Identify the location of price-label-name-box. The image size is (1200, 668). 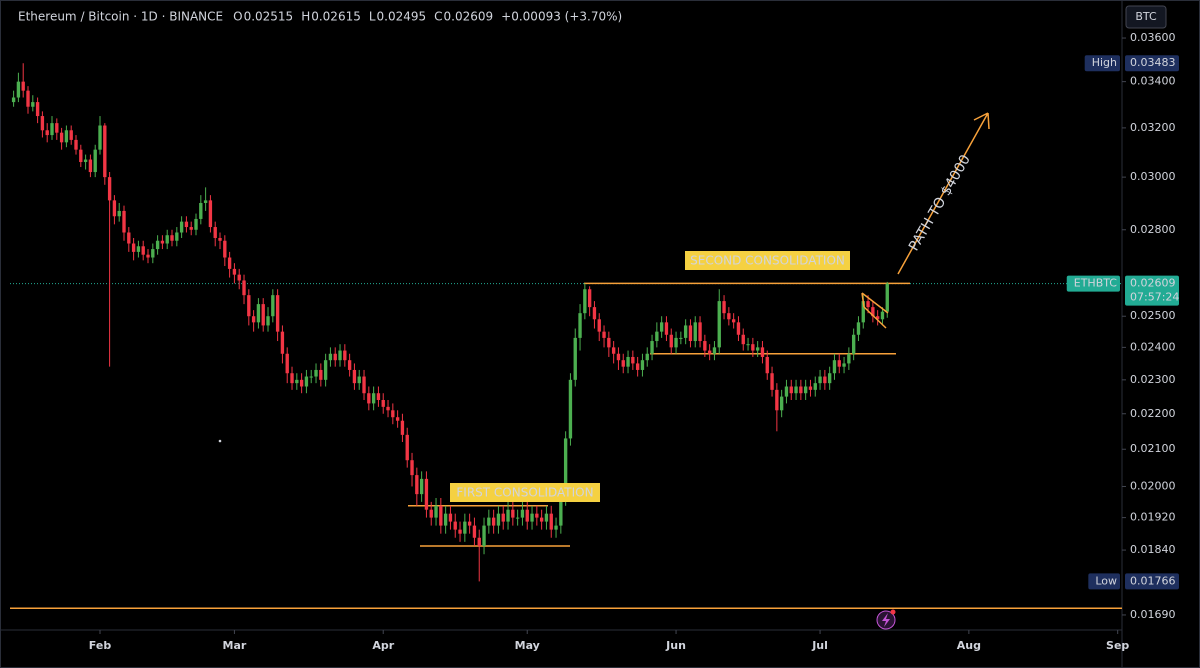
(1104, 581).